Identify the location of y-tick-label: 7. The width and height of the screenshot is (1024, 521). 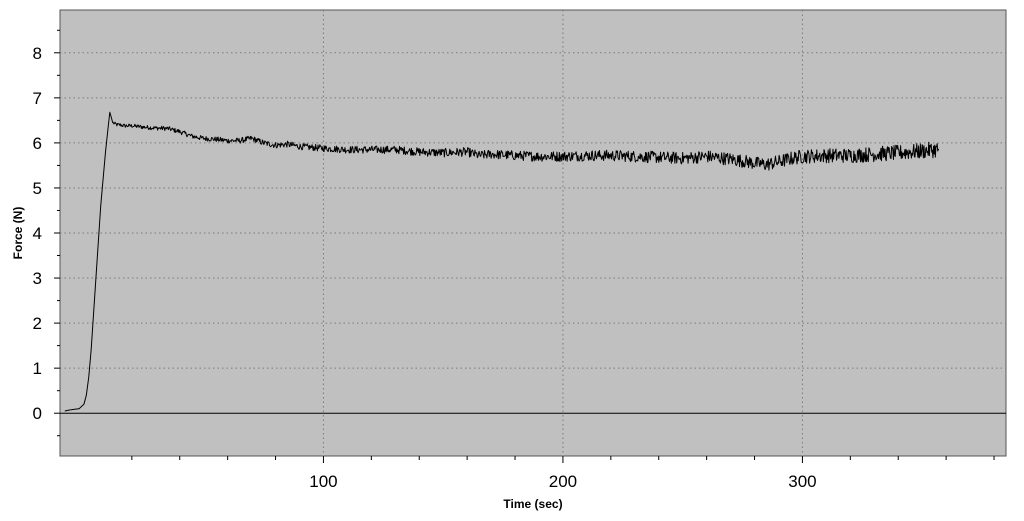
(37, 98).